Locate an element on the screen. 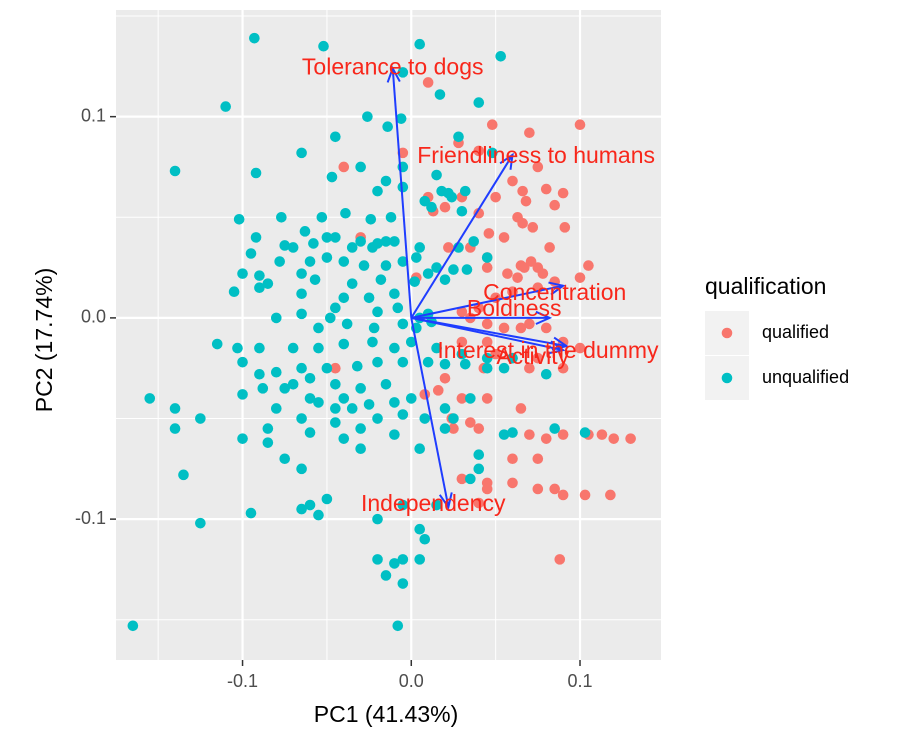  loading-label: Tolerance to dogs is located at coordinates (393, 66).